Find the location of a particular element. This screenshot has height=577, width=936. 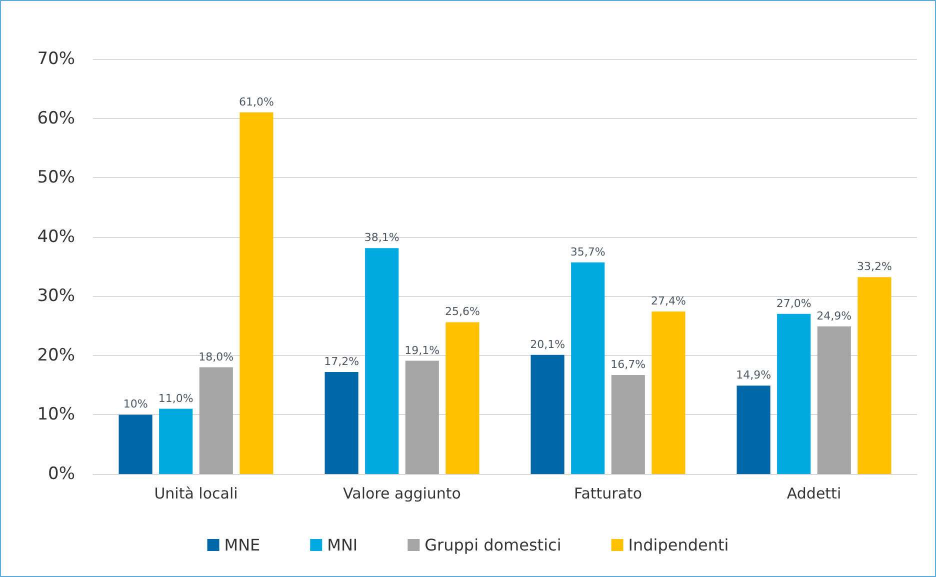

data-label: 18,0% is located at coordinates (216, 357).